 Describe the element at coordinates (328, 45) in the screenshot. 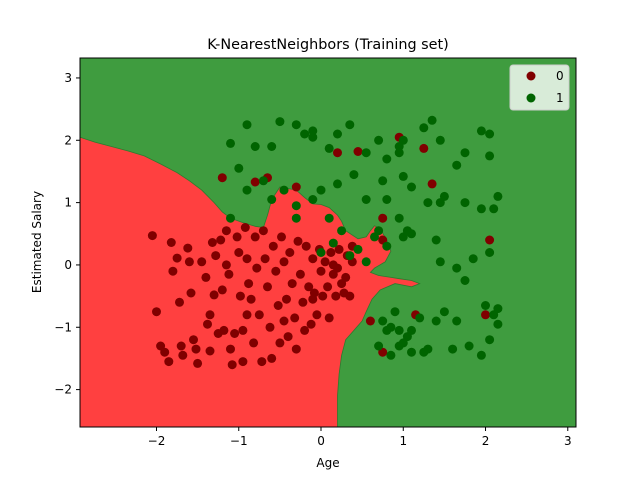

I see `chart-title: K-NearestNeighbors (Training set)` at that location.